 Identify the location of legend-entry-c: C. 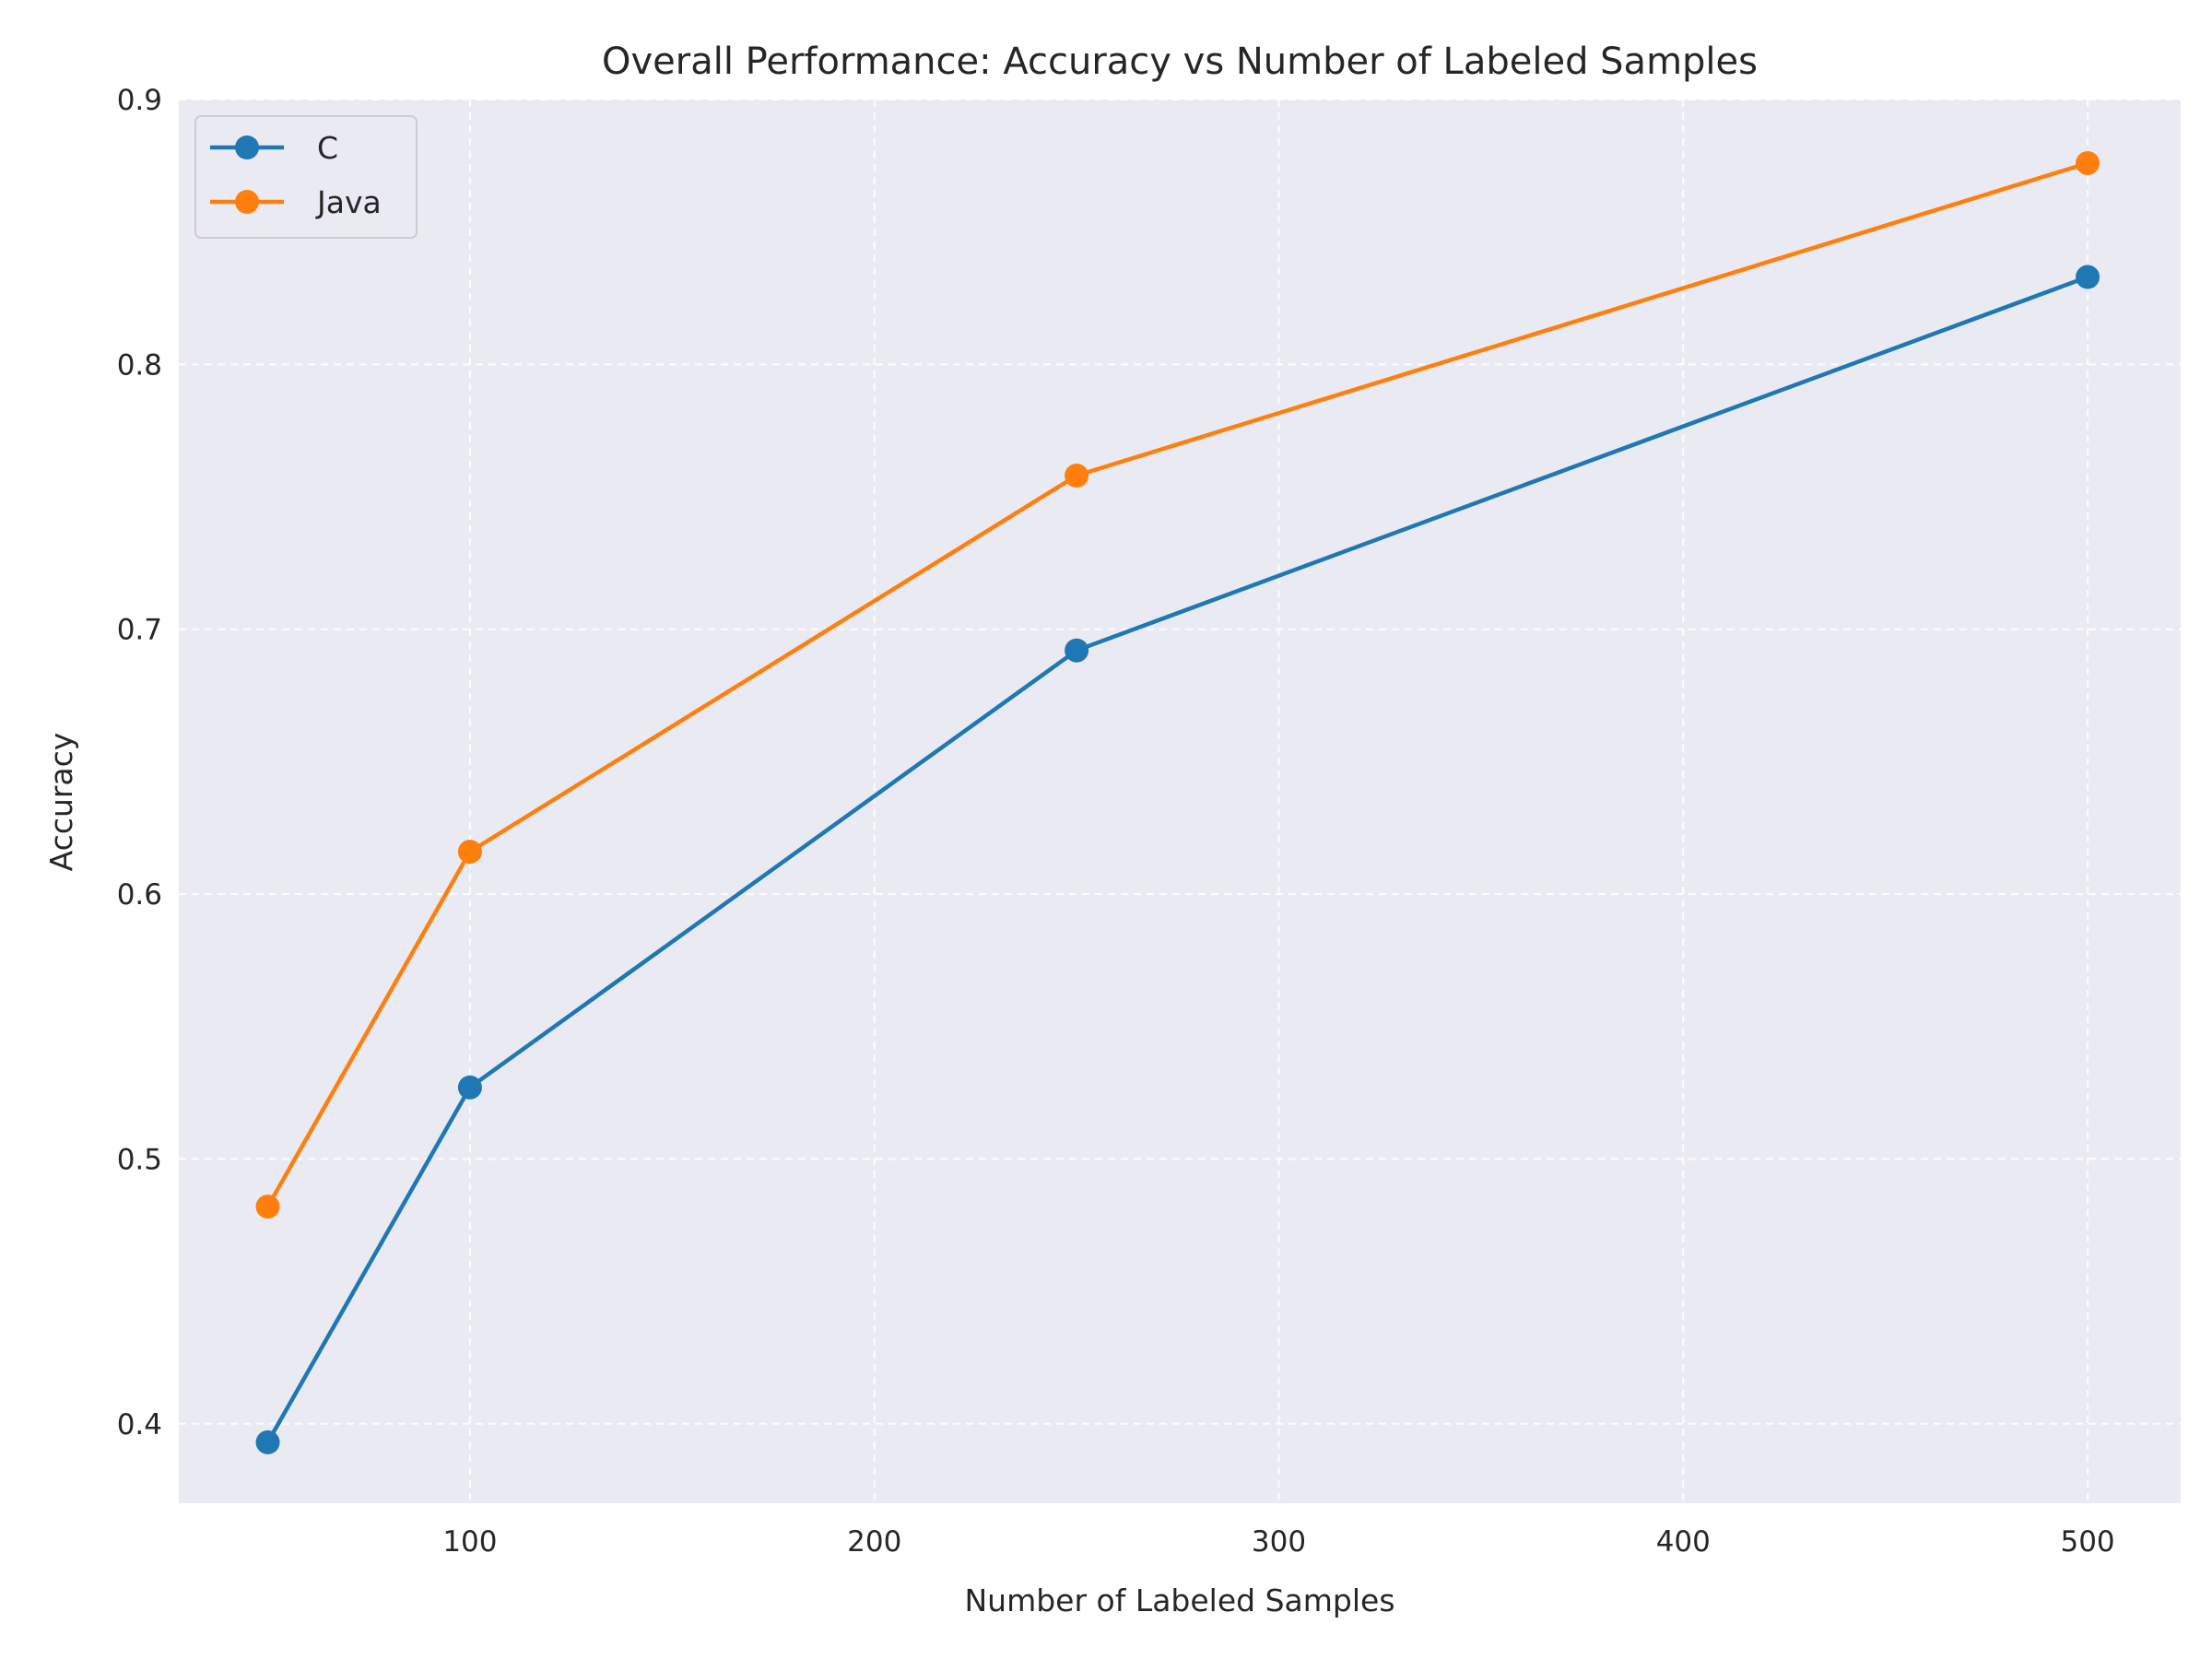
(274, 148).